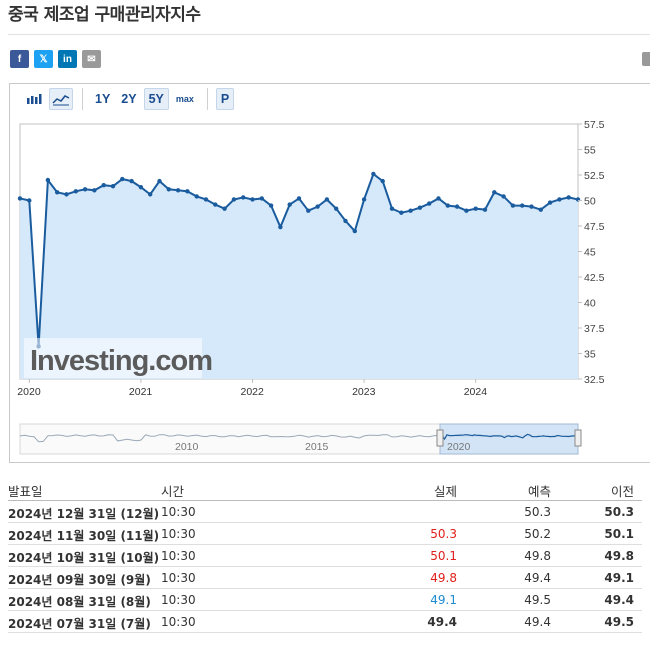 The image size is (650, 650). What do you see at coordinates (184, 99) in the screenshot?
I see `range-max-button: max` at bounding box center [184, 99].